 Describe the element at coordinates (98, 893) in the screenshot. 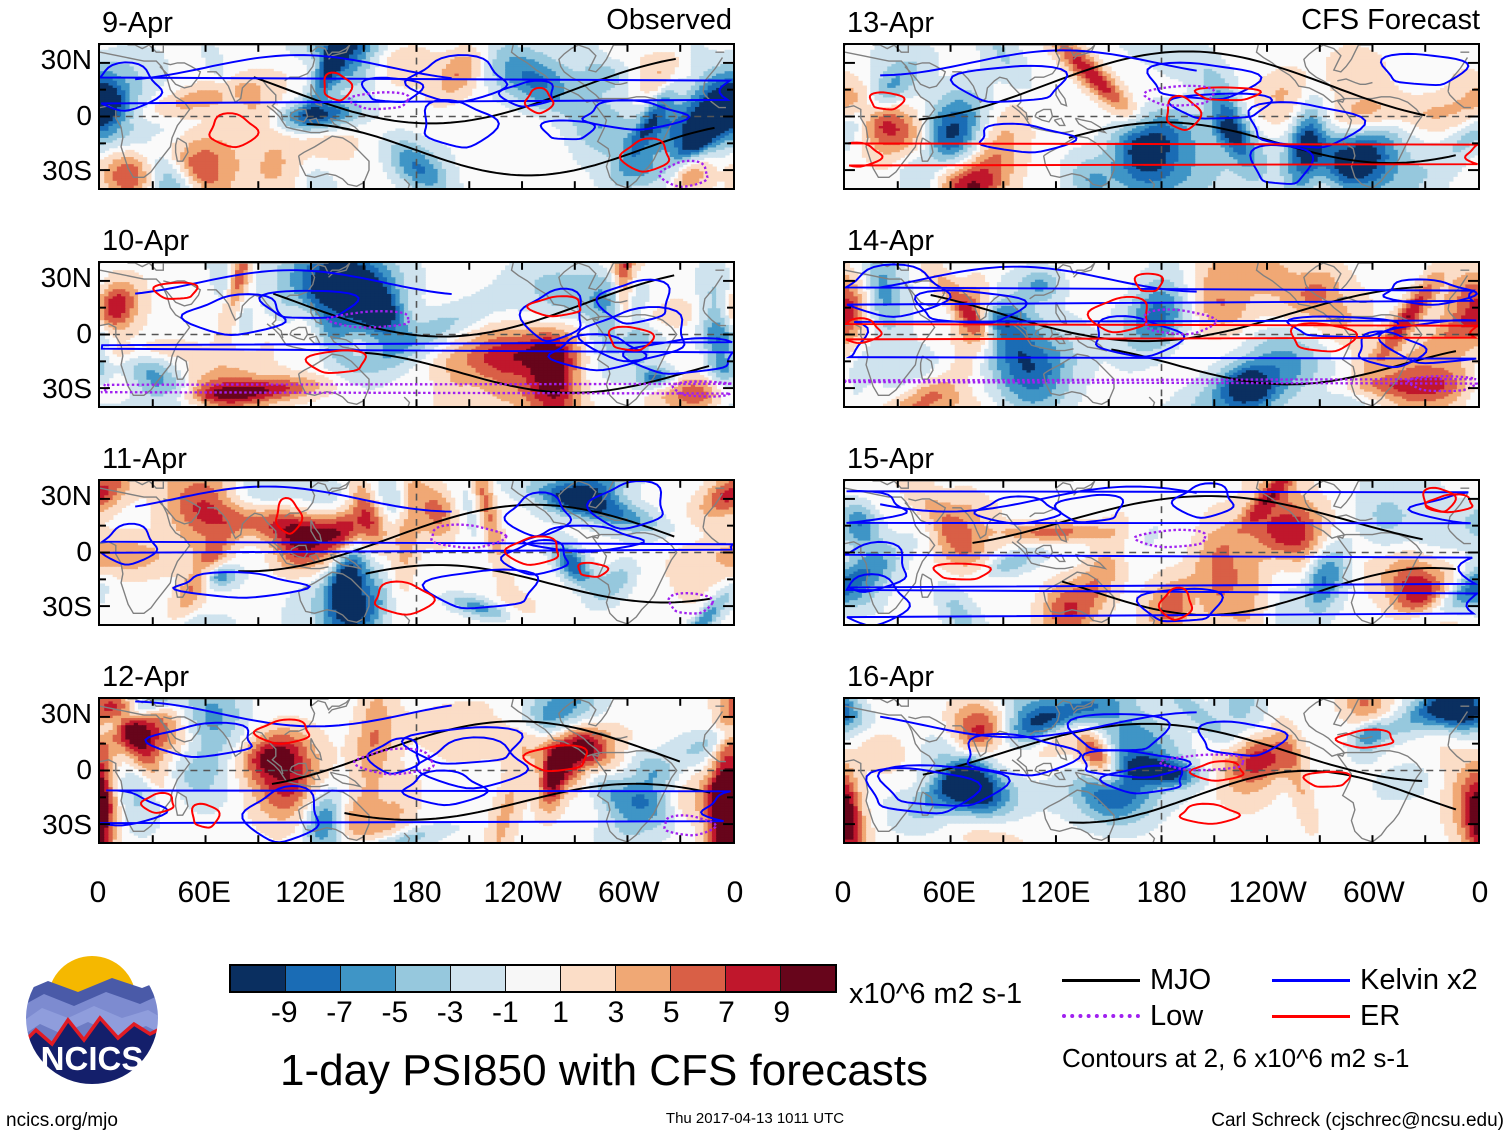

I see `x-tick-label-c1-0: 0` at that location.